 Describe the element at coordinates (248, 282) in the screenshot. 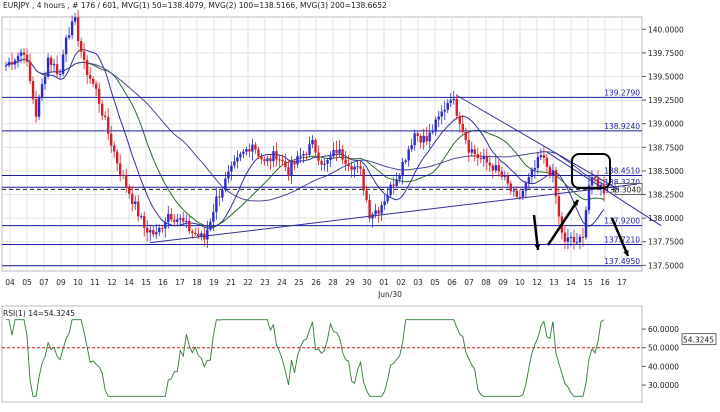

I see `x-tick-label: 22` at that location.